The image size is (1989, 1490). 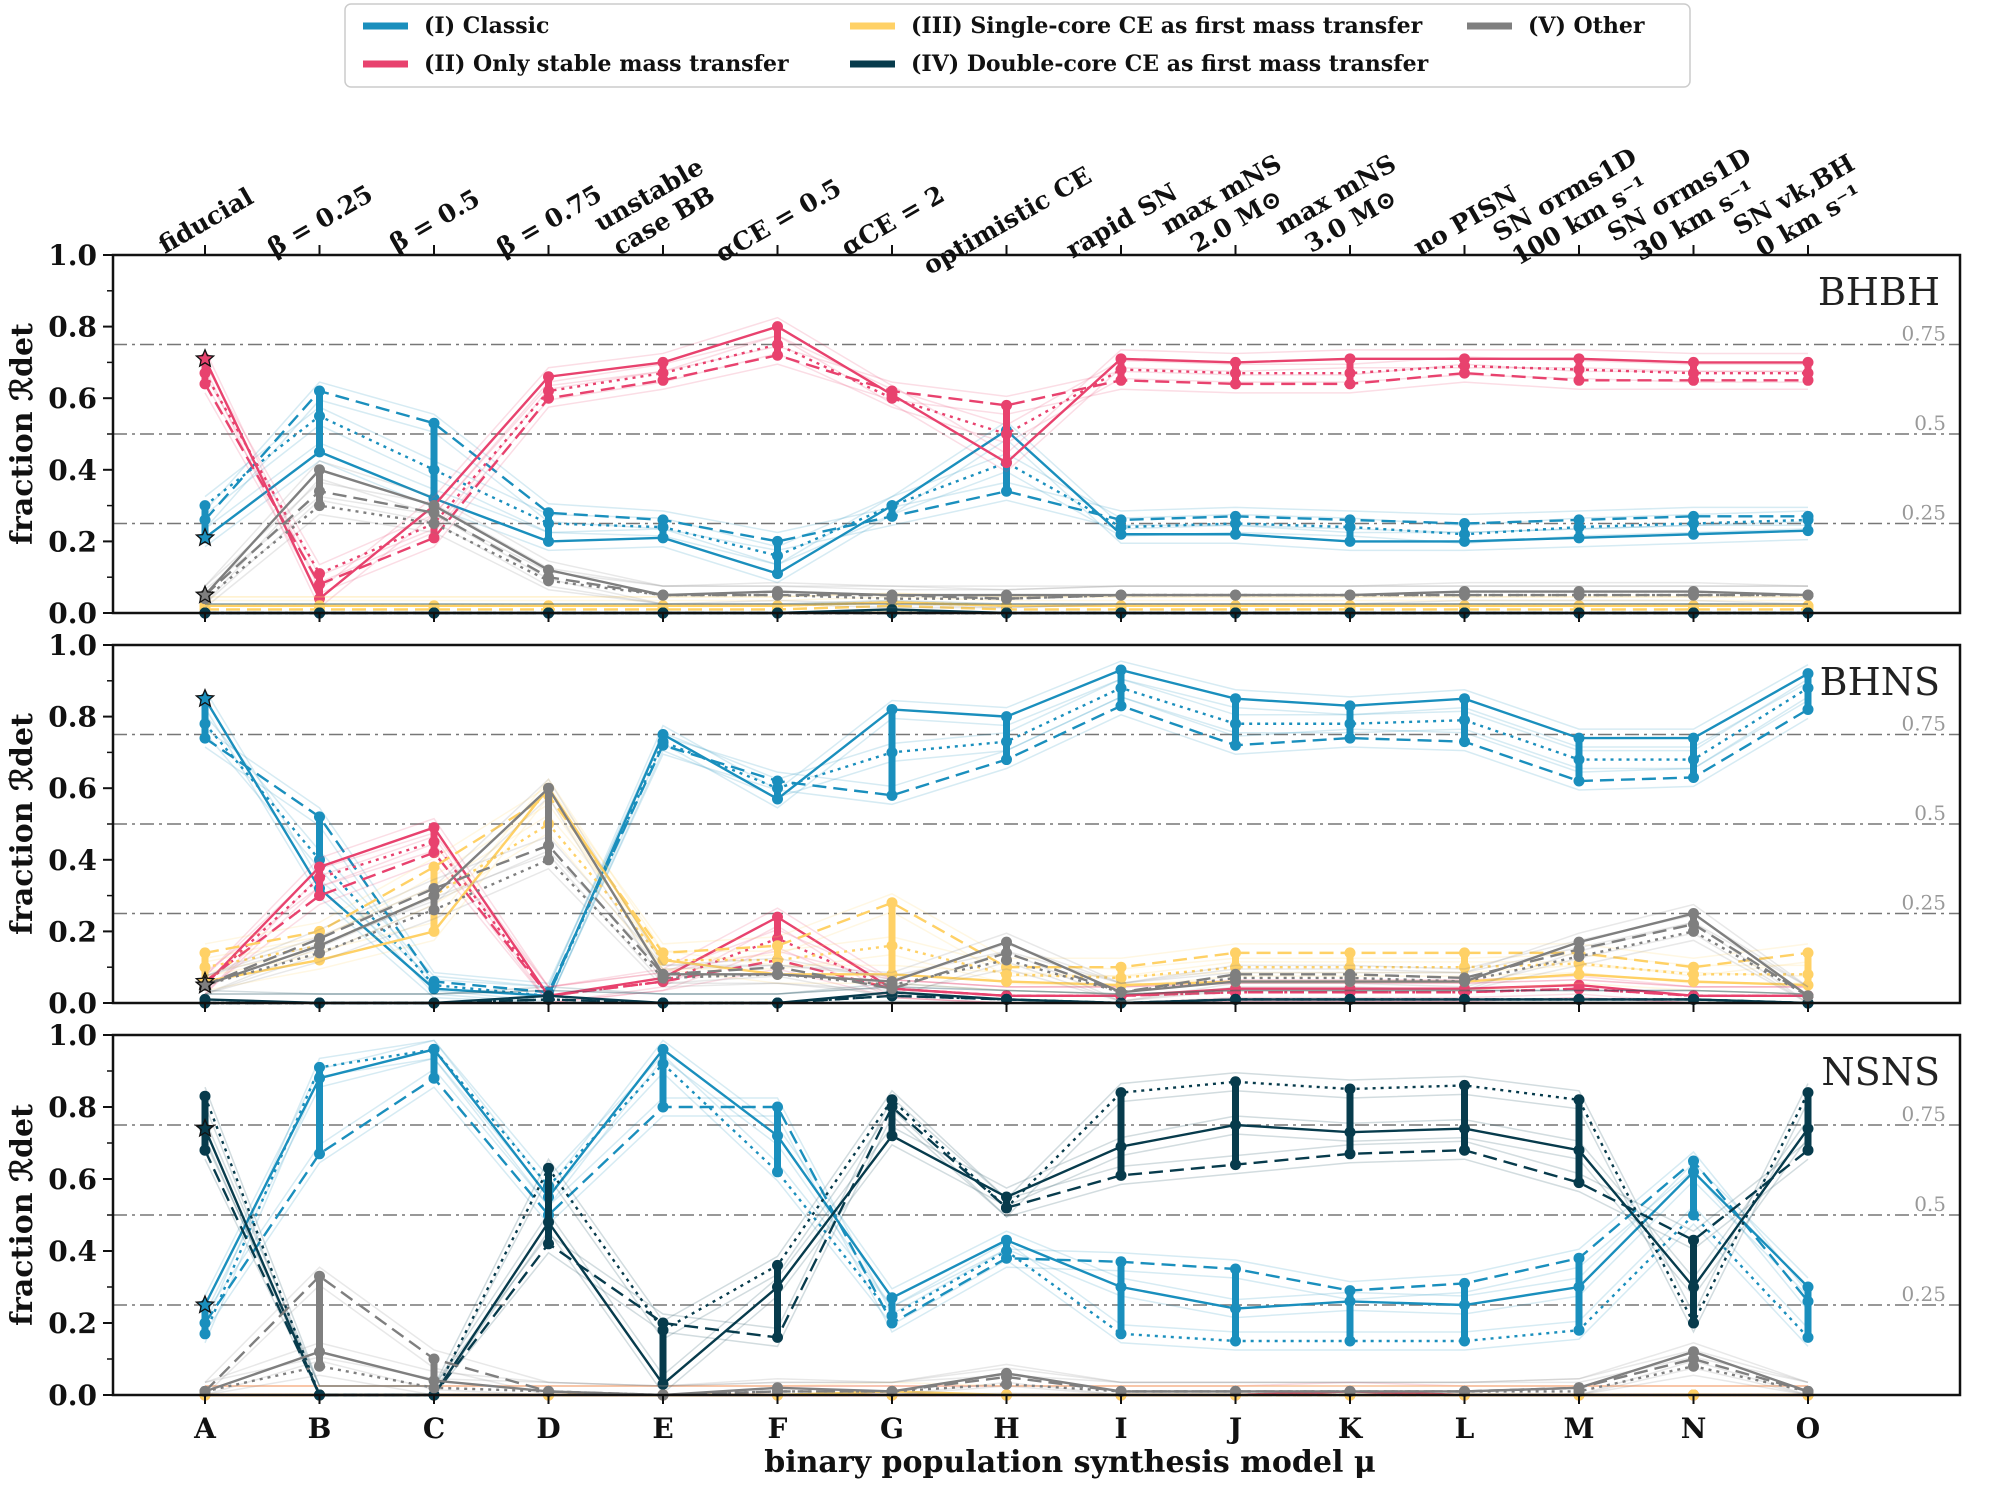 I want to click on x-tick-label-N: N, so click(x=1694, y=1428).